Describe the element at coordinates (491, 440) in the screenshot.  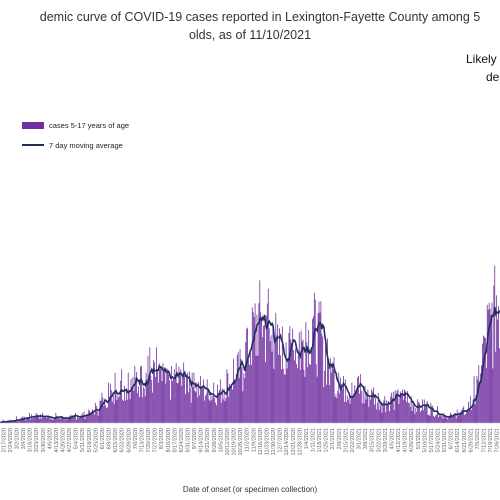
I see `x-tick-label: 7/19/2021` at that location.